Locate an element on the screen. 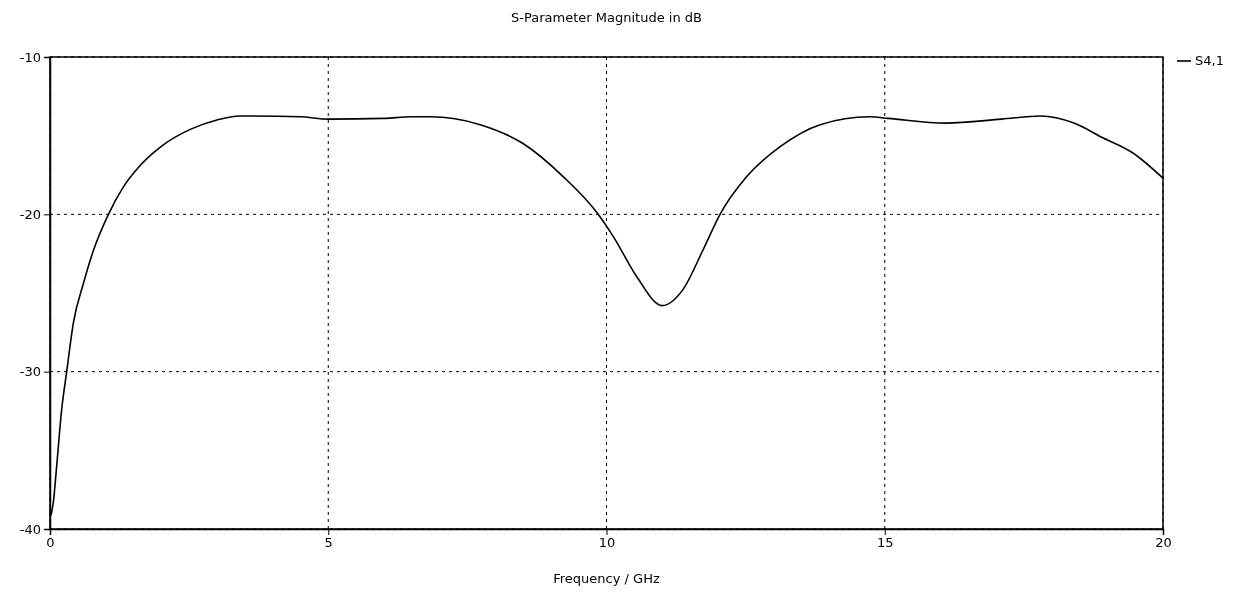  legend-label: S4,1 is located at coordinates (1209, 60).